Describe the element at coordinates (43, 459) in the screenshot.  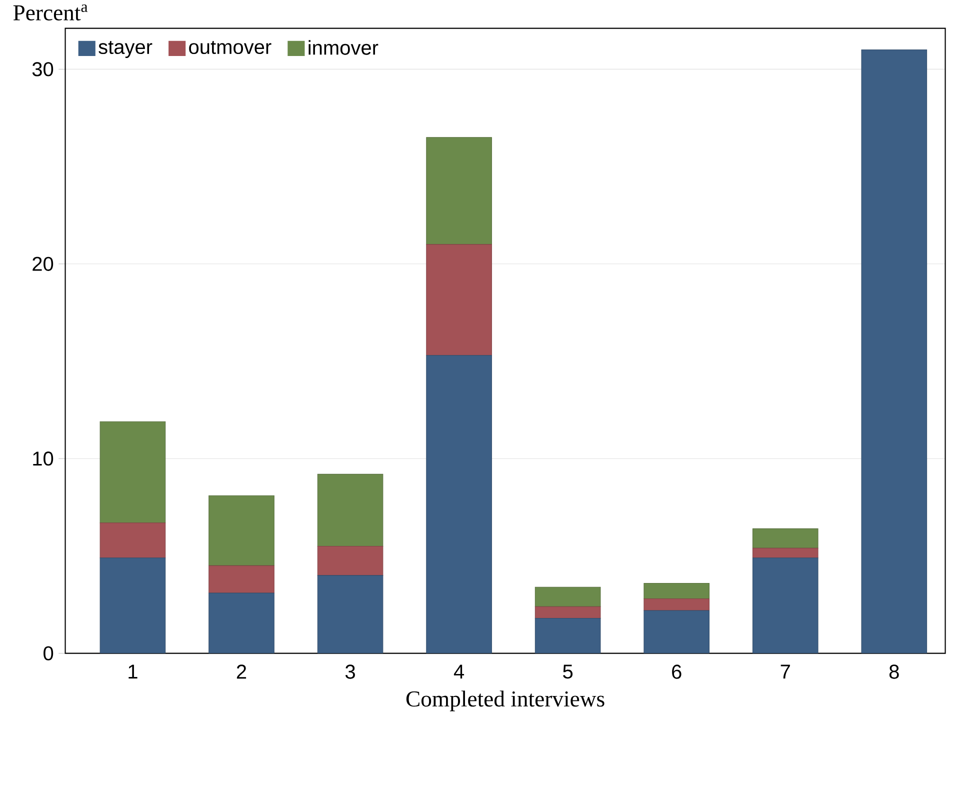
I see `y-tick-label: 10` at that location.